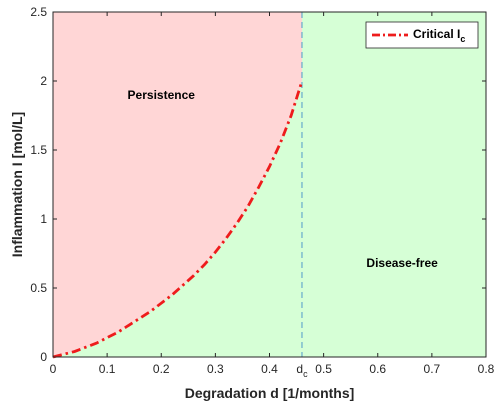 This screenshot has height=402, width=494. What do you see at coordinates (323, 369) in the screenshot?
I see `x-tick-label: 0.5` at bounding box center [323, 369].